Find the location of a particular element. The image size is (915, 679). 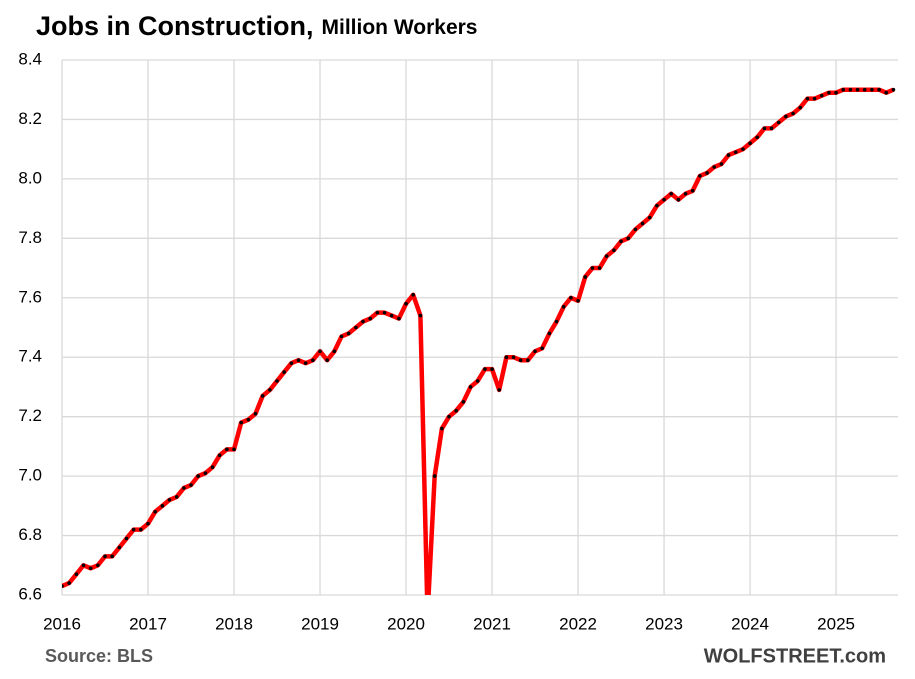

x-tick-label: 2025 is located at coordinates (836, 623).